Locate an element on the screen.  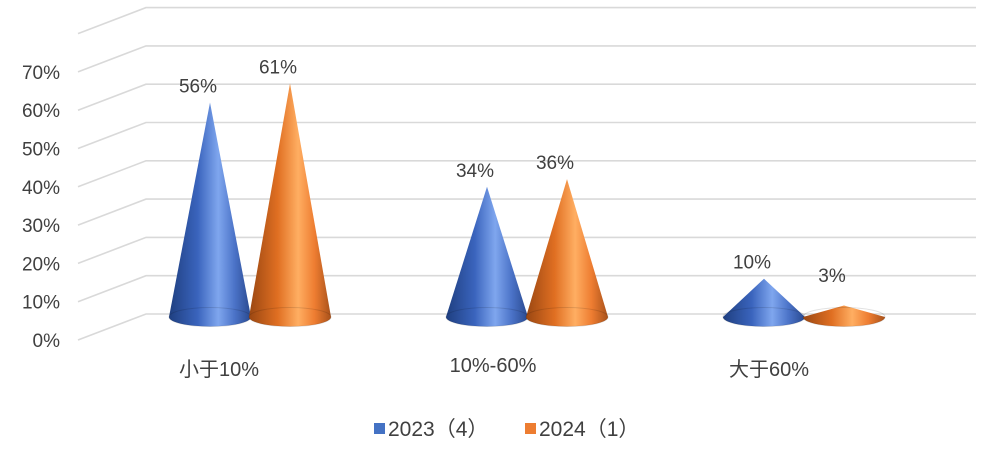
legend-item: 2023（4） is located at coordinates (431, 429).